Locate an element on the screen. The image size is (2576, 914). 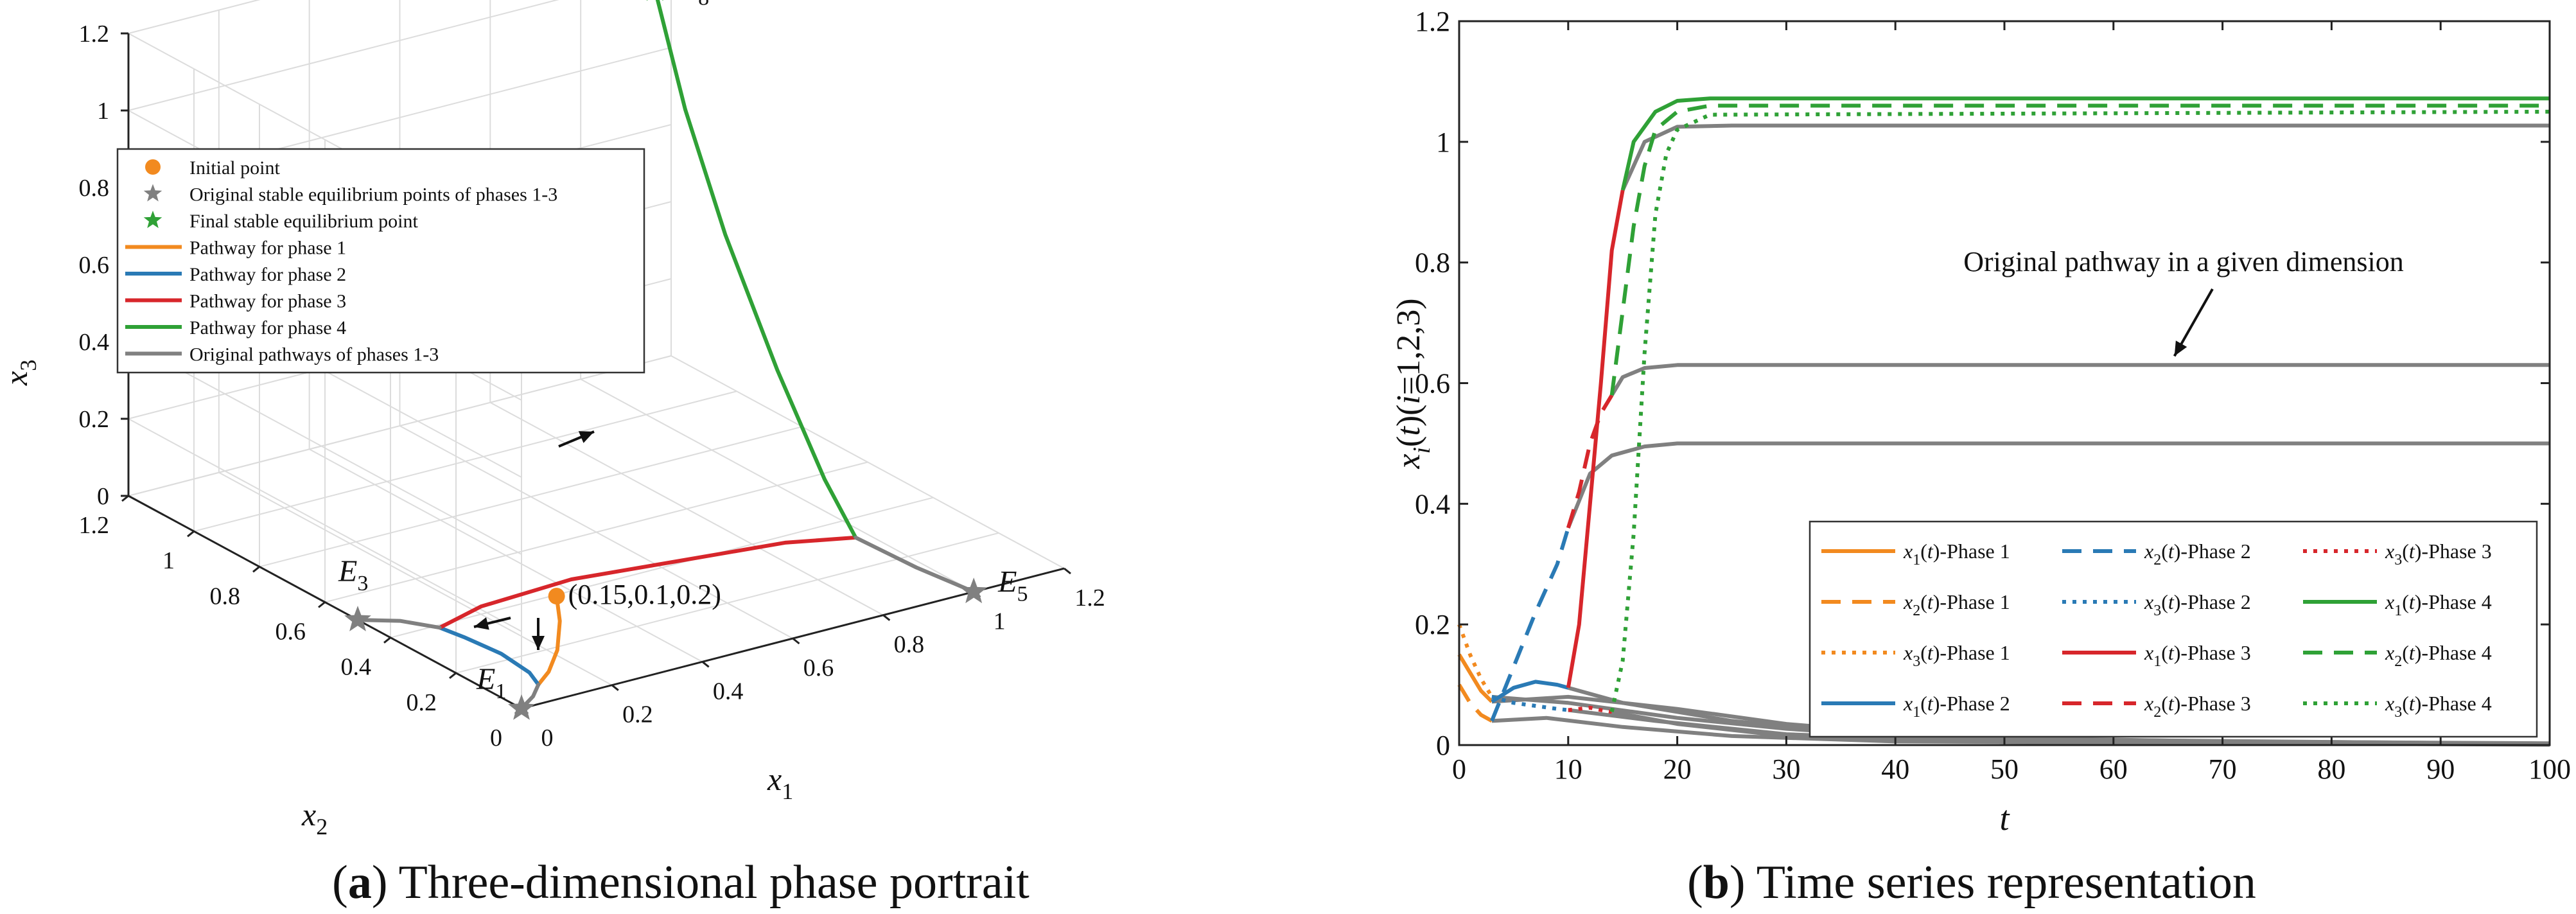
x1-tick-label-2: 0.4 is located at coordinates (728, 692).